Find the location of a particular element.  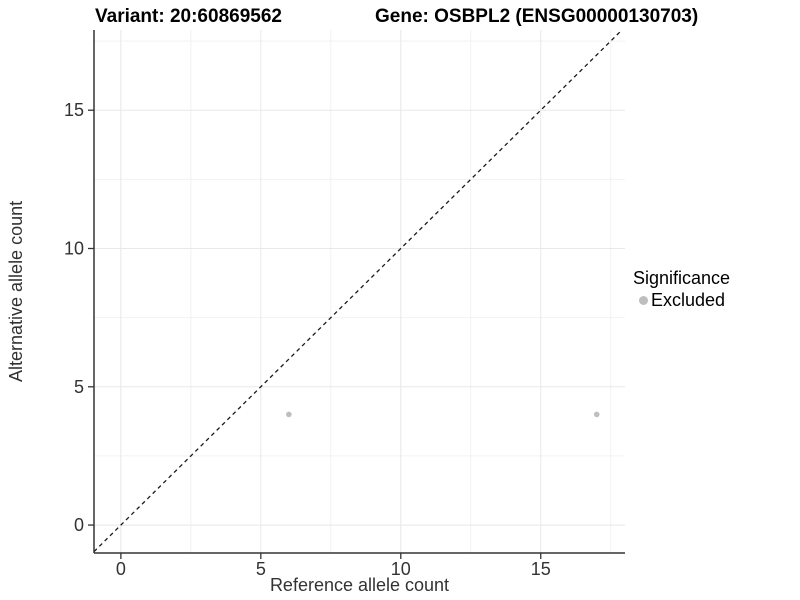

y-tick-label: 10 is located at coordinates (74, 248).